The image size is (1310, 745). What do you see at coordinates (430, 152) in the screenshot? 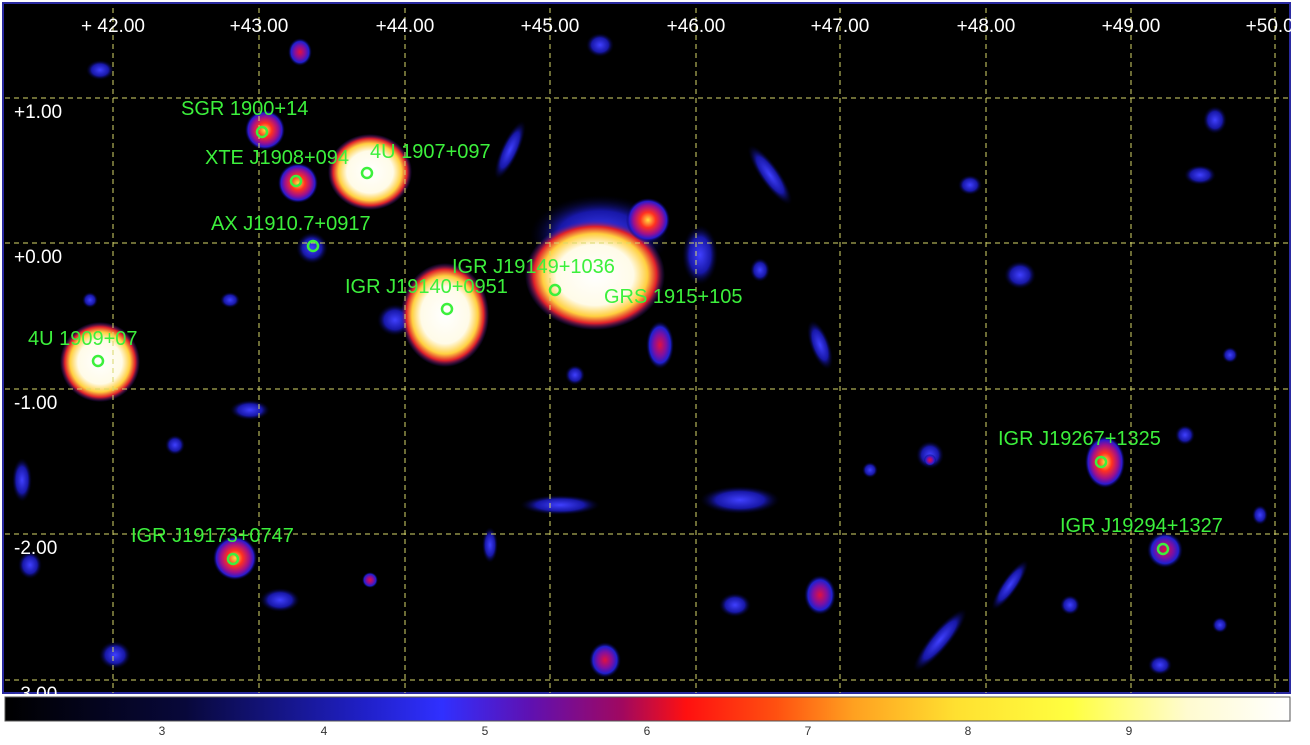
I see `source-label: 4U 1907+097` at bounding box center [430, 152].